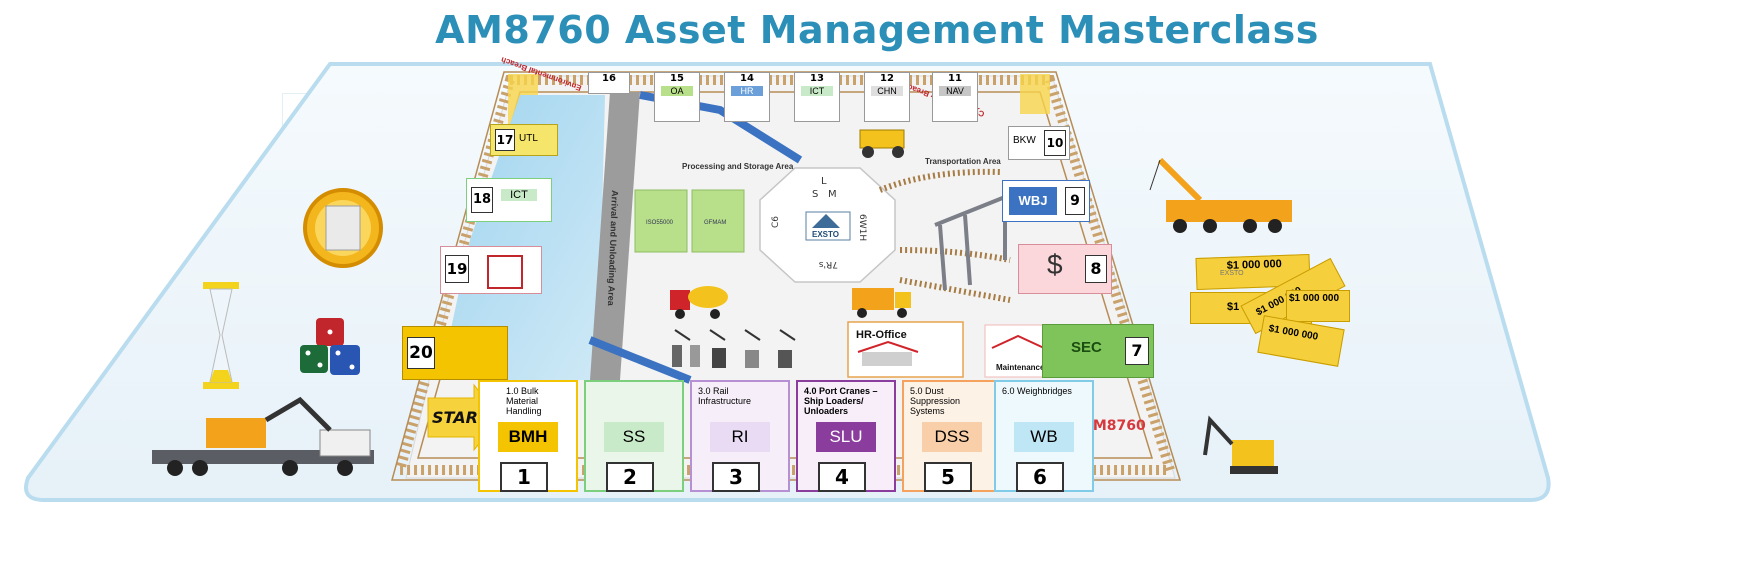  Describe the element at coordinates (948, 477) in the screenshot. I see `tile-number: 5` at that location.